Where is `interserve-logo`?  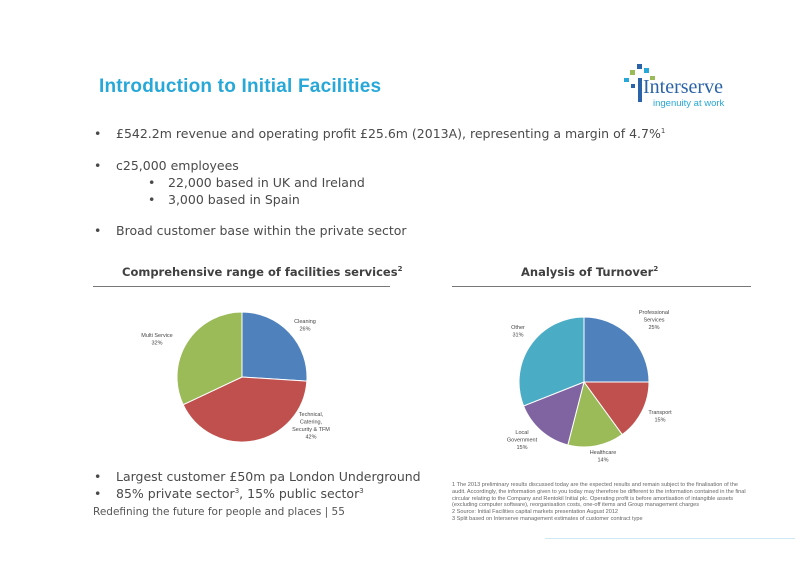 interserve-logo is located at coordinates (639, 83).